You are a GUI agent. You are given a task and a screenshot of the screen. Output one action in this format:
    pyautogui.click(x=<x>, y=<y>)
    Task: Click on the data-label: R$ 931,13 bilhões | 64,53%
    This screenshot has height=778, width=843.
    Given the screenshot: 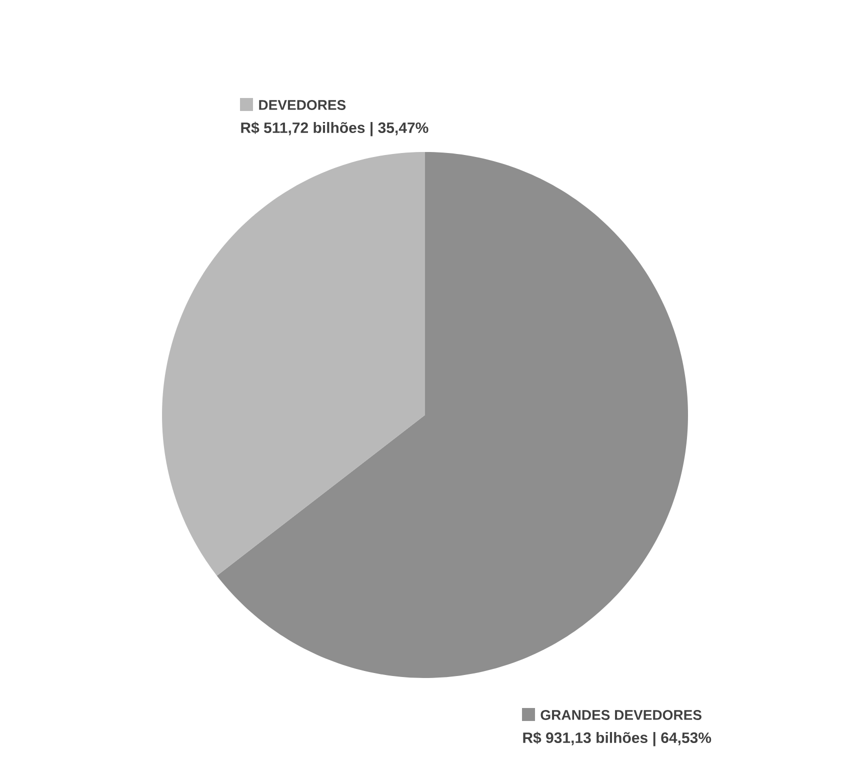 What is the action you would take?
    pyautogui.click(x=617, y=739)
    